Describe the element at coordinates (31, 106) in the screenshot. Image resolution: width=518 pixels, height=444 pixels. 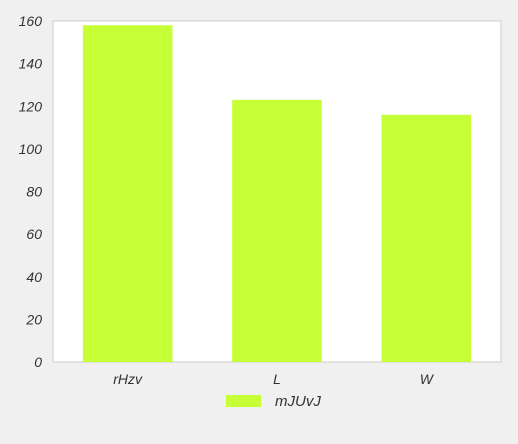
I see `y-tick-label: 120` at that location.